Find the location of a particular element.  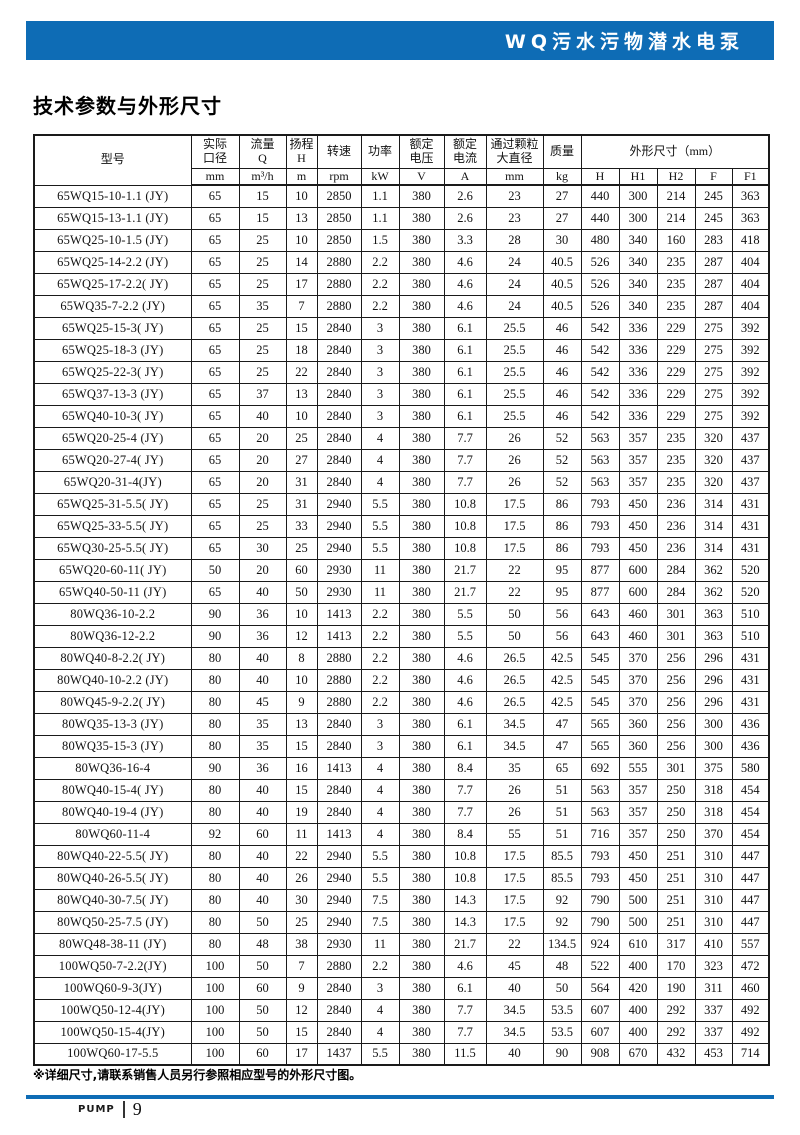

model-cell: 80WQ40-15-4( JY) is located at coordinates (112, 790).